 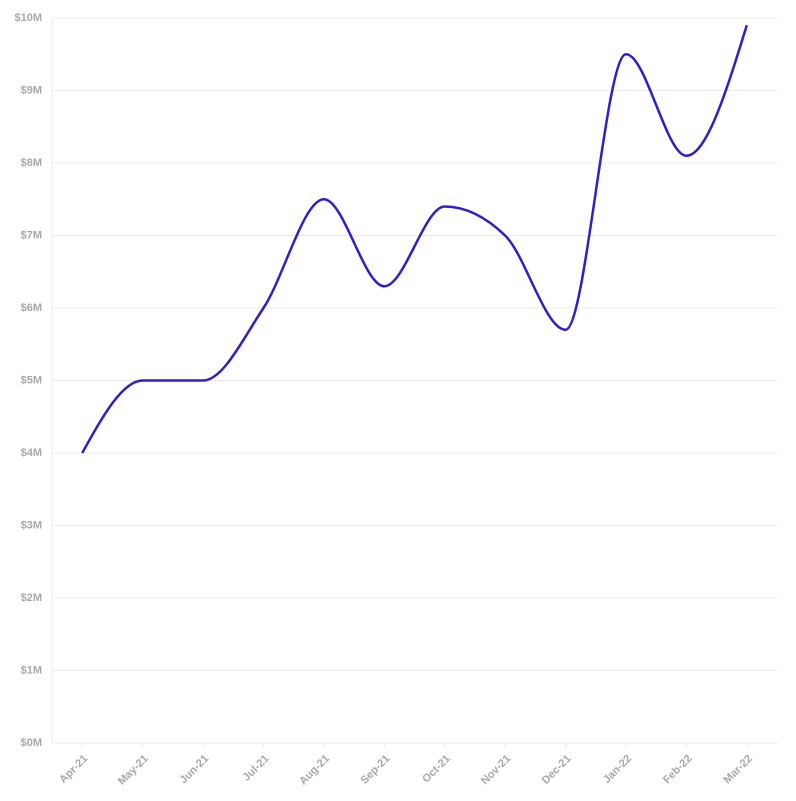 What do you see at coordinates (557, 770) in the screenshot?
I see `x-tick-label: Dec-21` at bounding box center [557, 770].